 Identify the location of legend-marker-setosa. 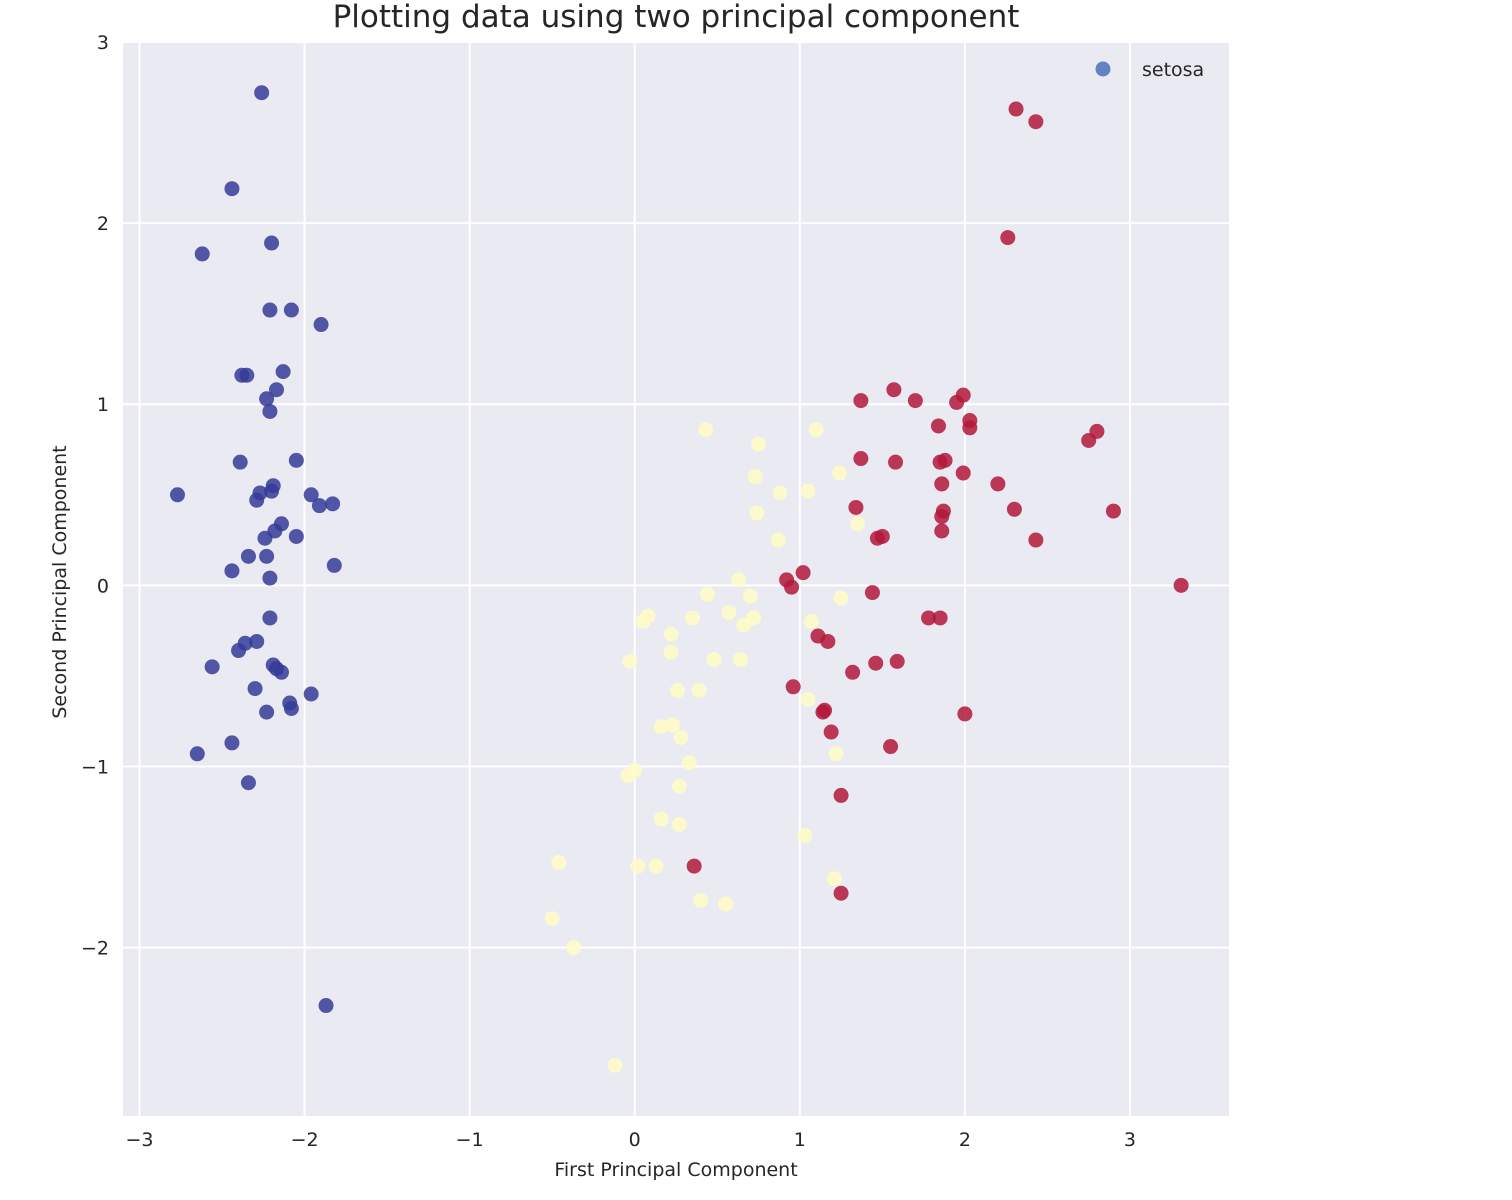
(1103, 69).